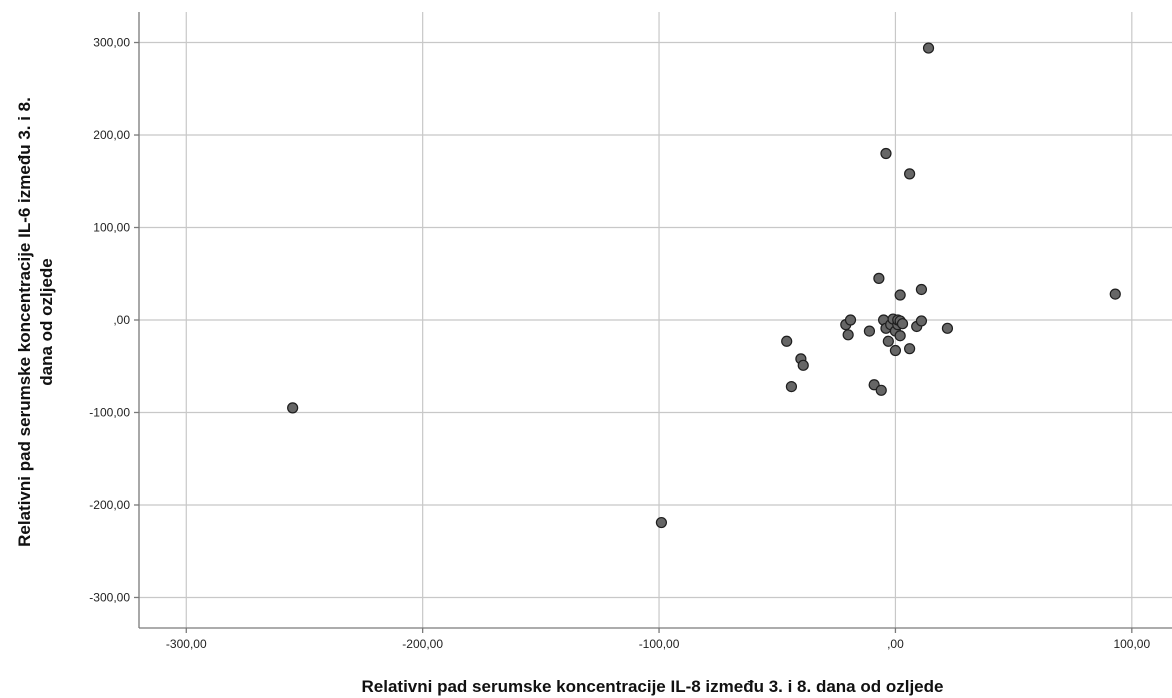 Image resolution: width=1172 pixels, height=698 pixels. What do you see at coordinates (109, 505) in the screenshot?
I see `y-tick-label: -200,00` at bounding box center [109, 505].